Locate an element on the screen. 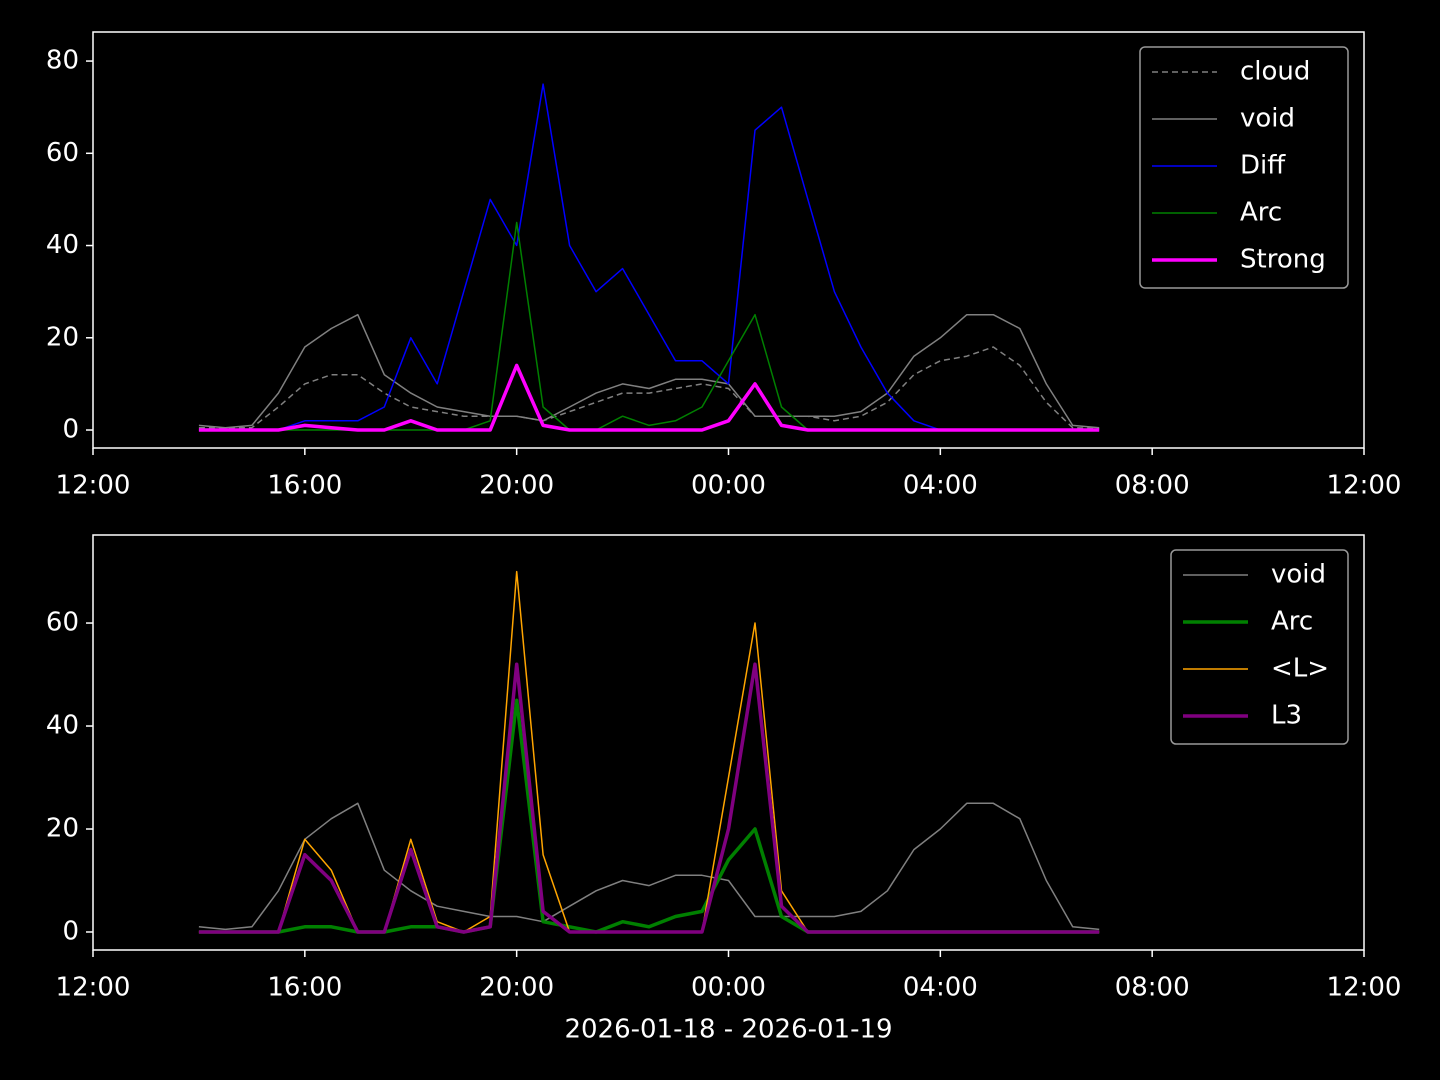 The width and height of the screenshot is (1440, 1080). legend-label: L3 is located at coordinates (1286, 716).